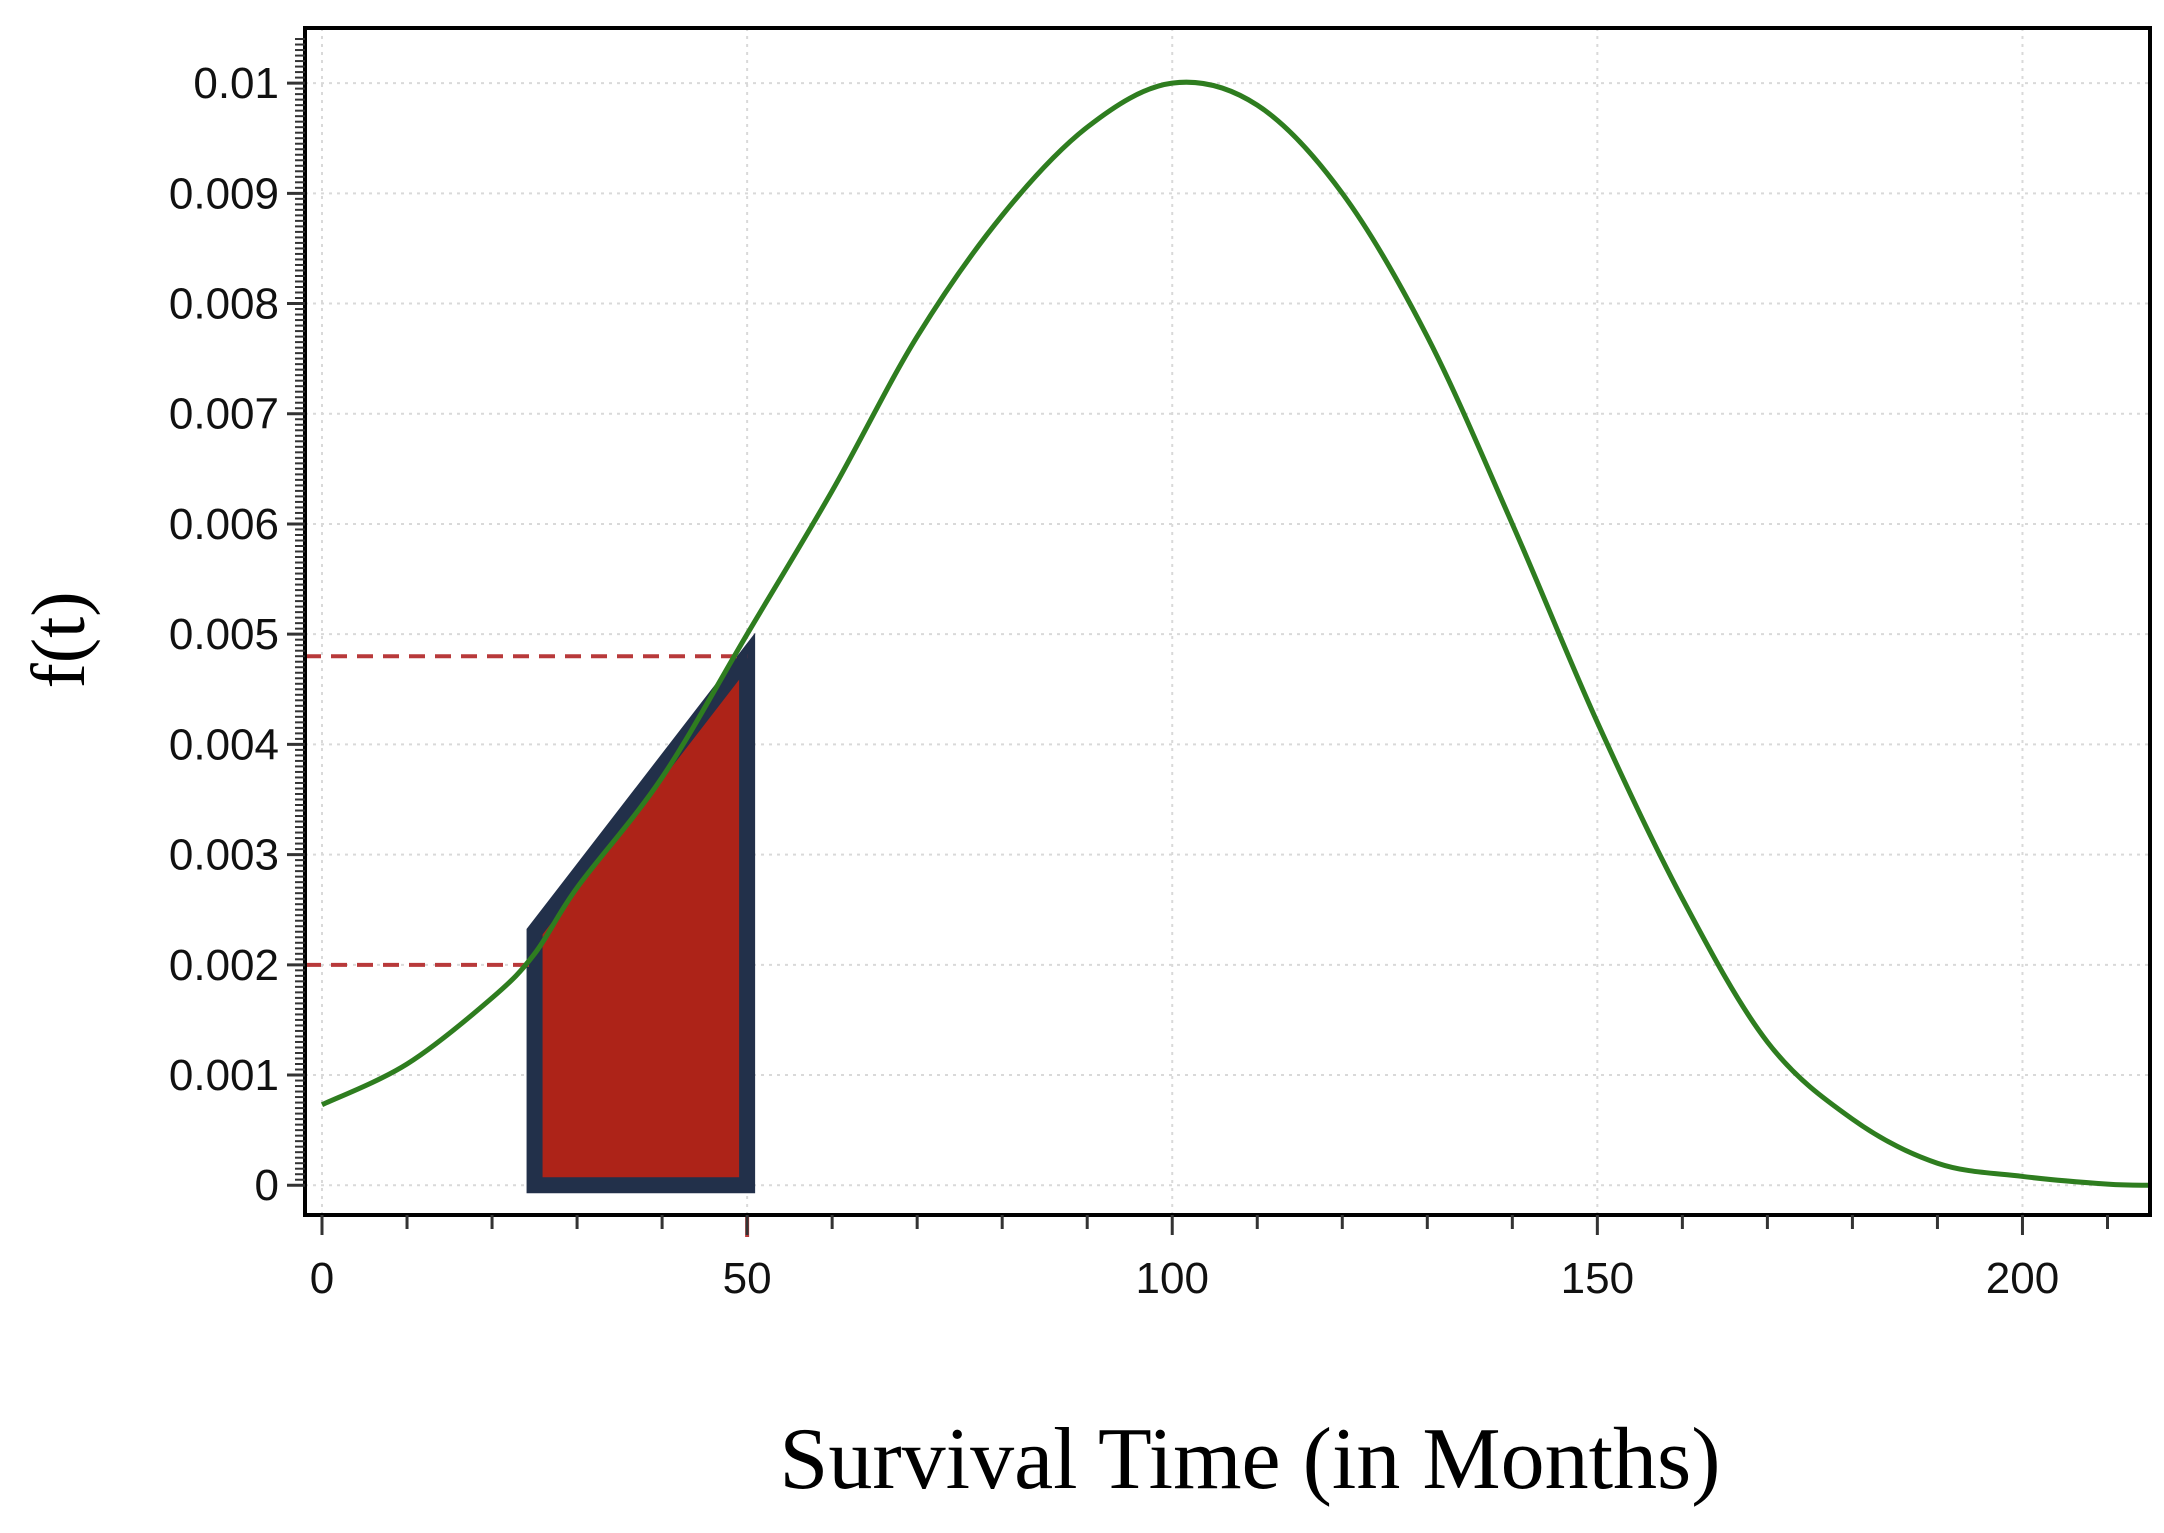 The image size is (2164, 1533). What do you see at coordinates (224, 855) in the screenshot?
I see `y-tick-label: 0.003` at bounding box center [224, 855].